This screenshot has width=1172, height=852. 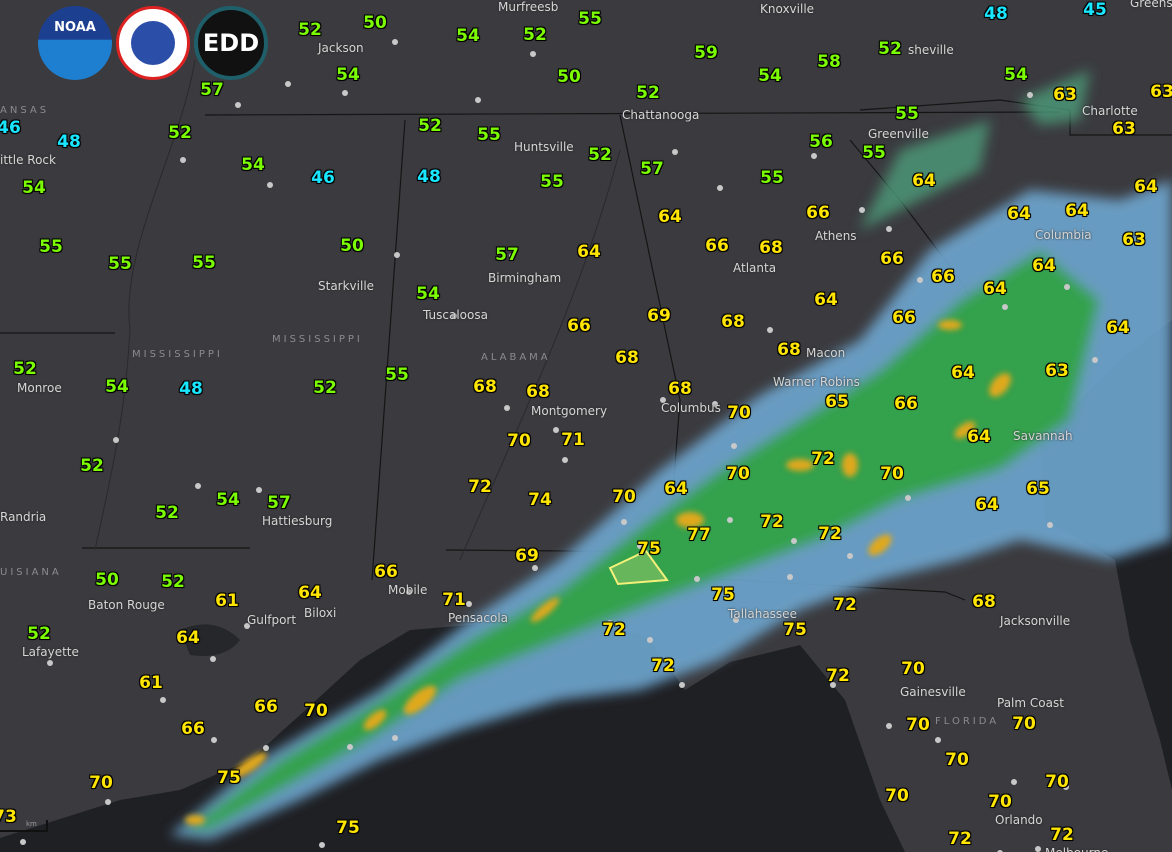 What do you see at coordinates (699, 535) in the screenshot?
I see `temperature-label: 77` at bounding box center [699, 535].